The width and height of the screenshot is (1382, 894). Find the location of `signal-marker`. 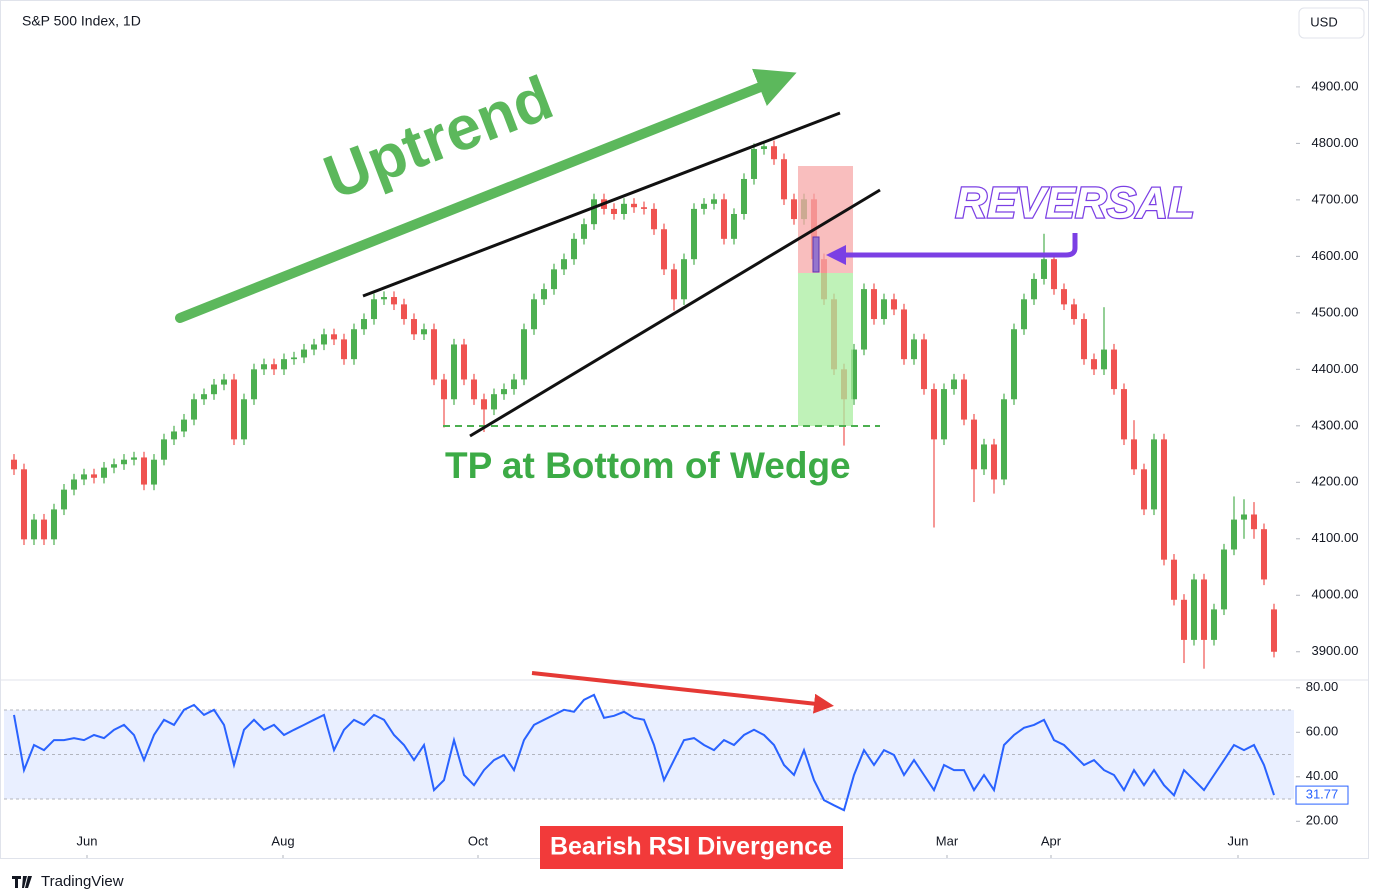

signal-marker is located at coordinates (816, 254).